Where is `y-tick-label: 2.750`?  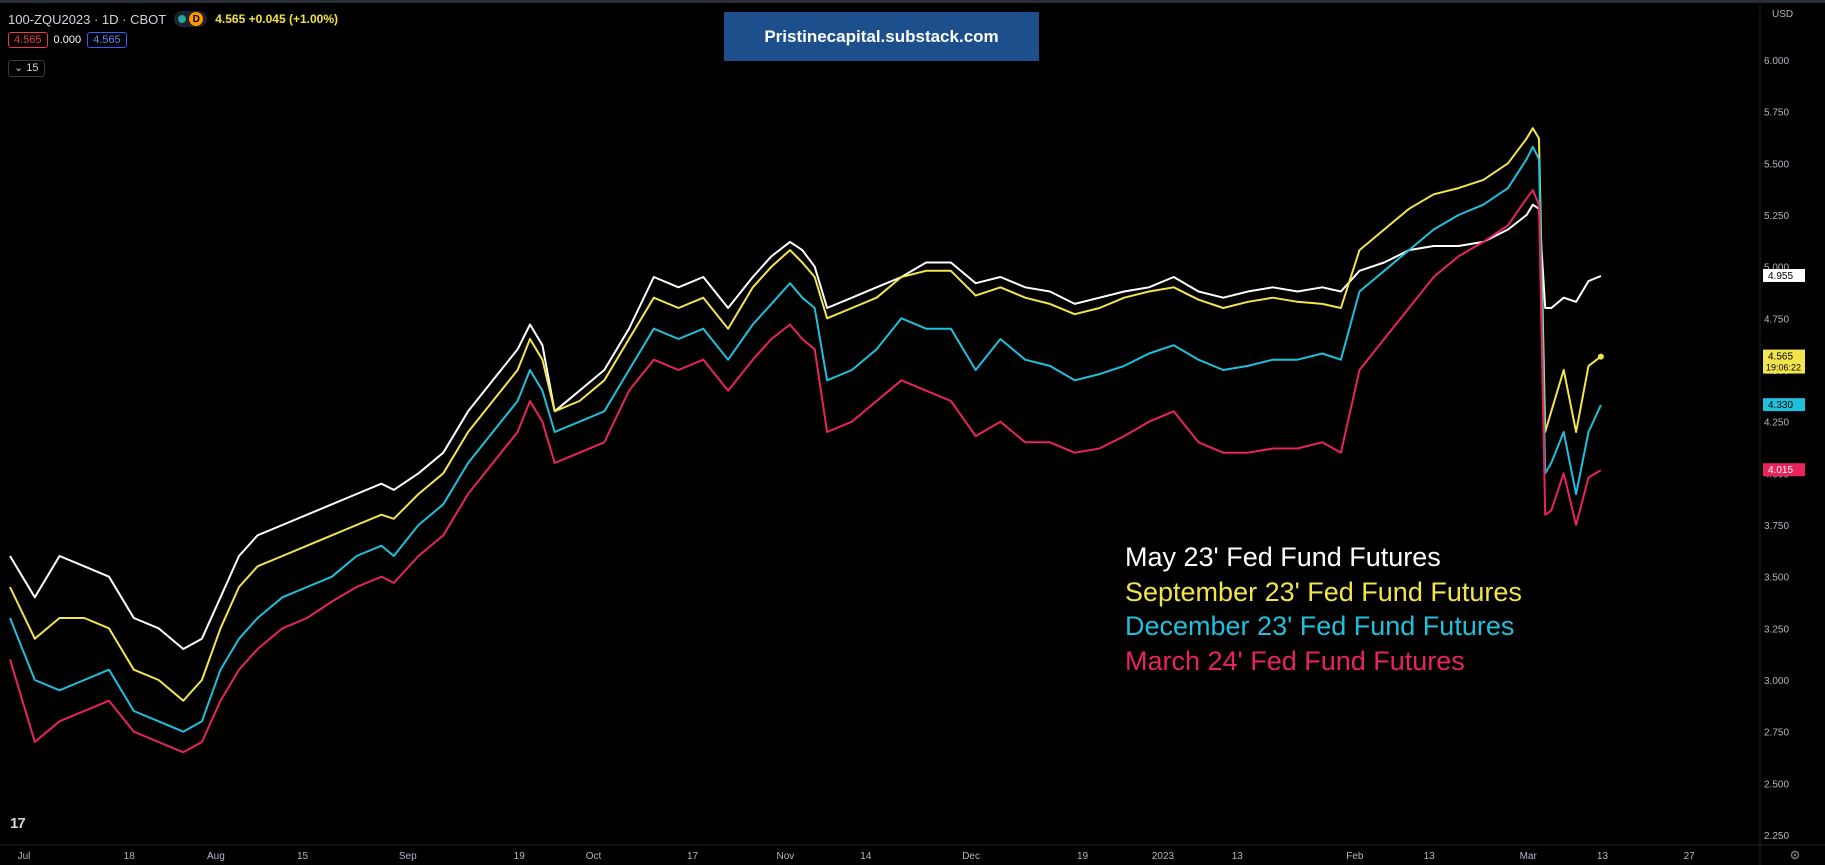 y-tick-label: 2.750 is located at coordinates (1776, 733).